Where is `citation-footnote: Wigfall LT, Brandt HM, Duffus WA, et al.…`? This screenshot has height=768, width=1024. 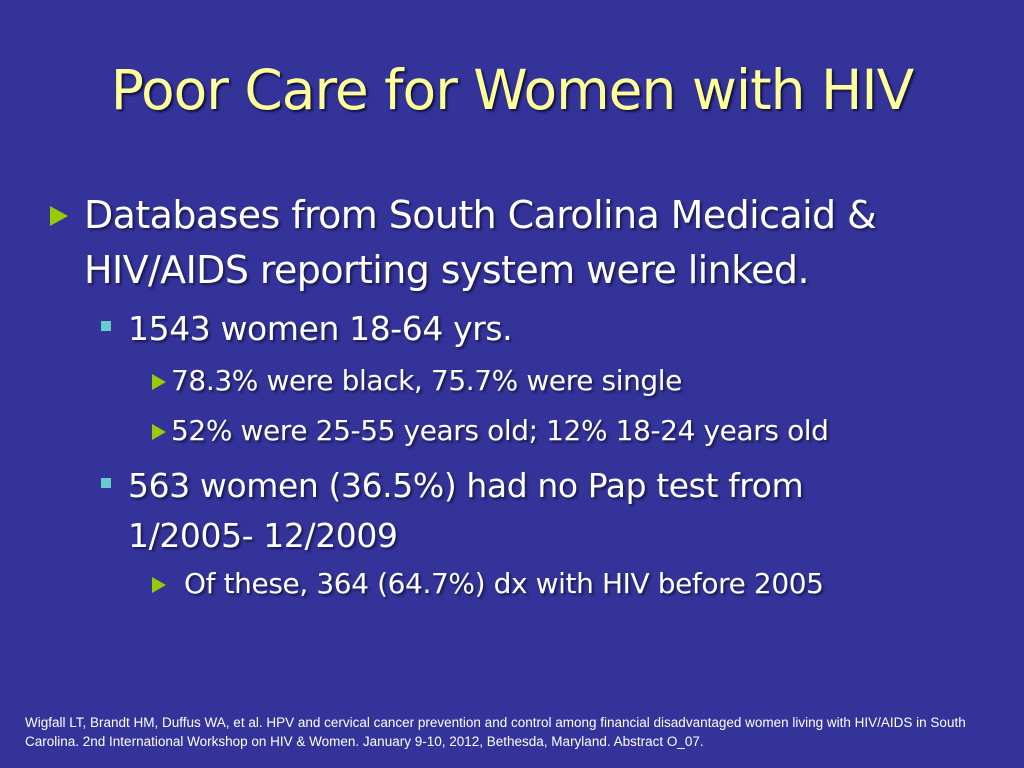 citation-footnote: Wigfall LT, Brandt HM, Duffus WA, et al.… is located at coordinates (495, 732).